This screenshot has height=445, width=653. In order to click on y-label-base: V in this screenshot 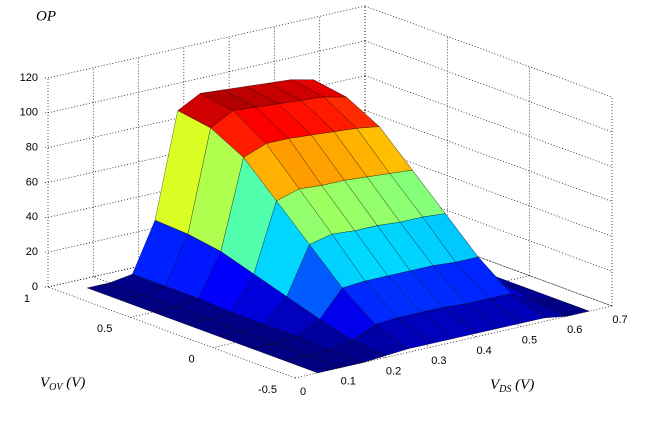, I will do `click(45, 383)`.